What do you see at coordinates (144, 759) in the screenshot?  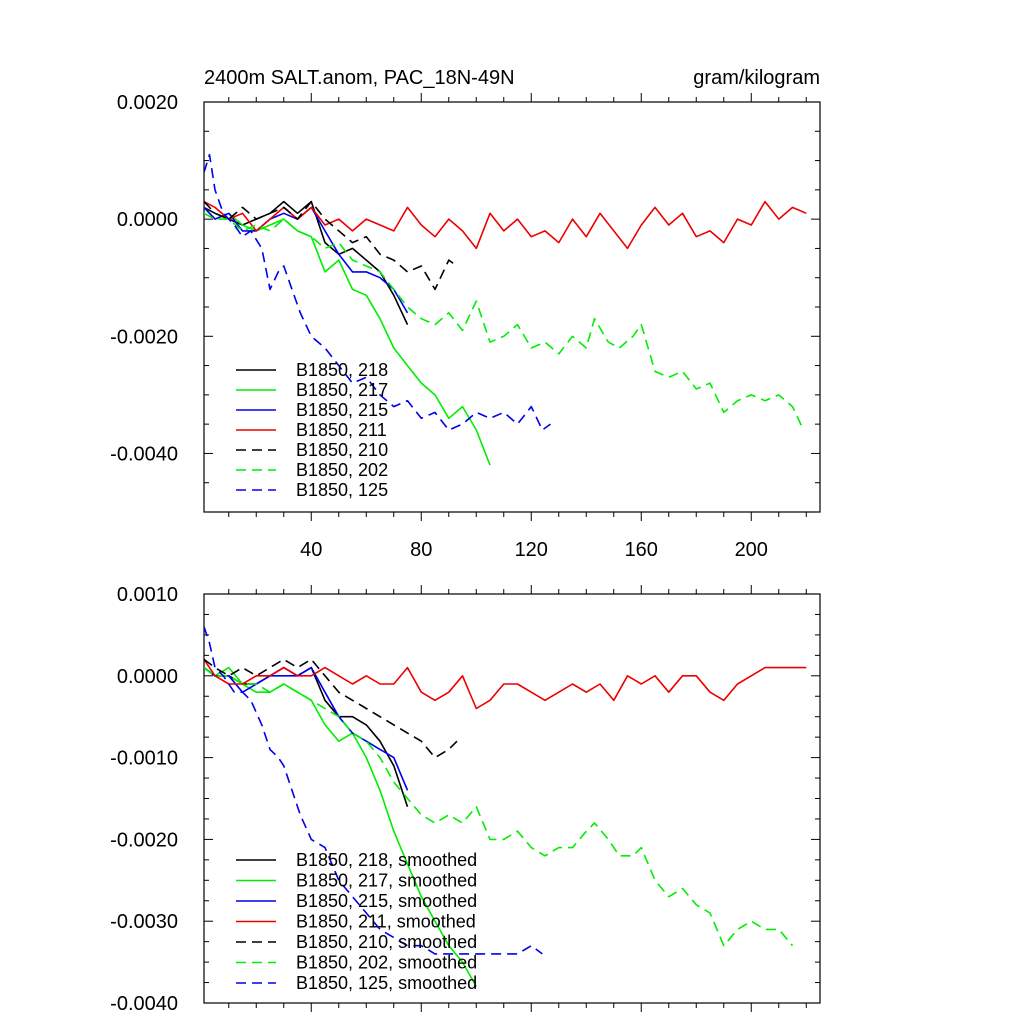 I see `y-tick-label: -0.0010` at bounding box center [144, 759].